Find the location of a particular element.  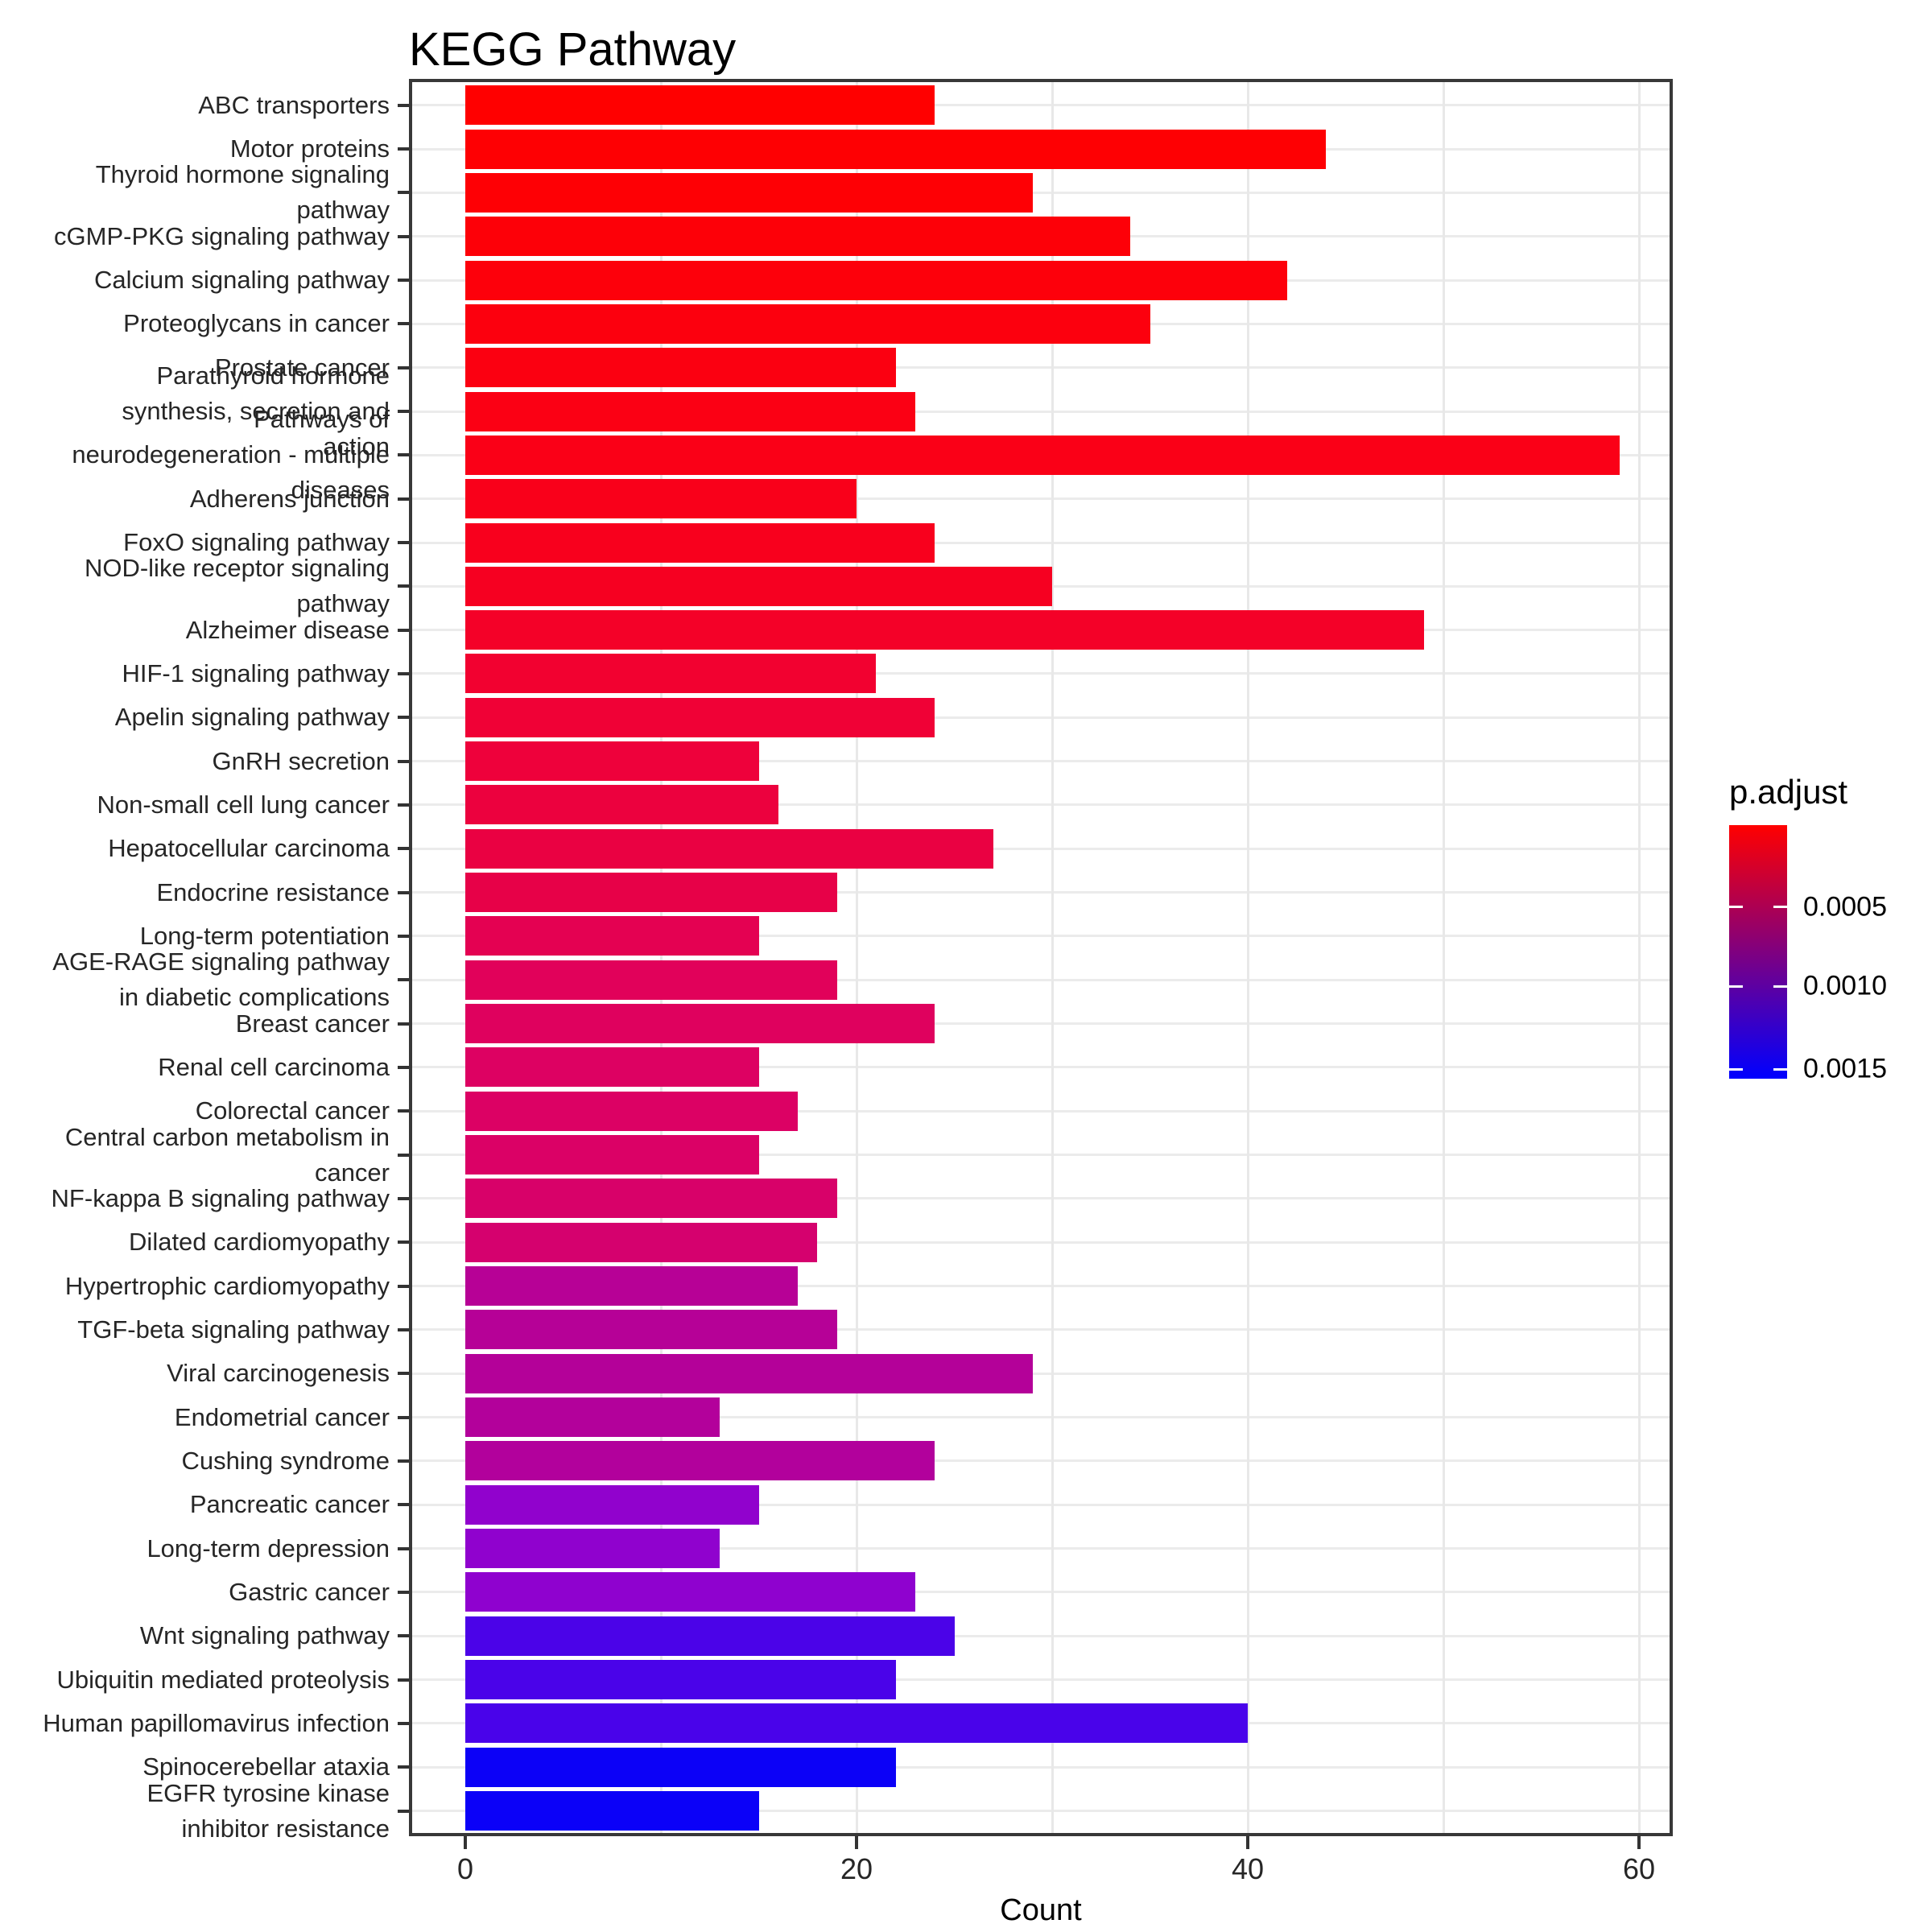

legend-tick-label: 0.0005 is located at coordinates (1845, 907).